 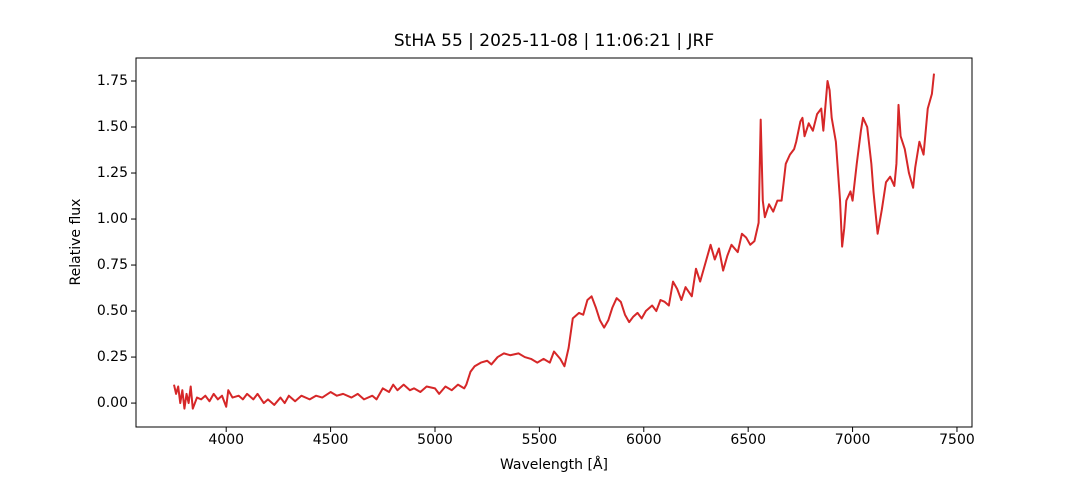 I want to click on y-tick-label: 0.50, so click(x=112, y=311).